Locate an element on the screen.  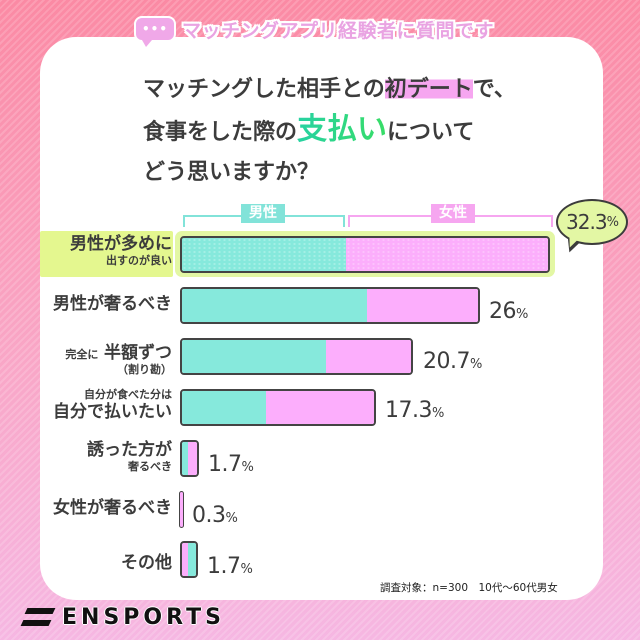
row-label-6: 女性が奢るべき is located at coordinates (112, 508).